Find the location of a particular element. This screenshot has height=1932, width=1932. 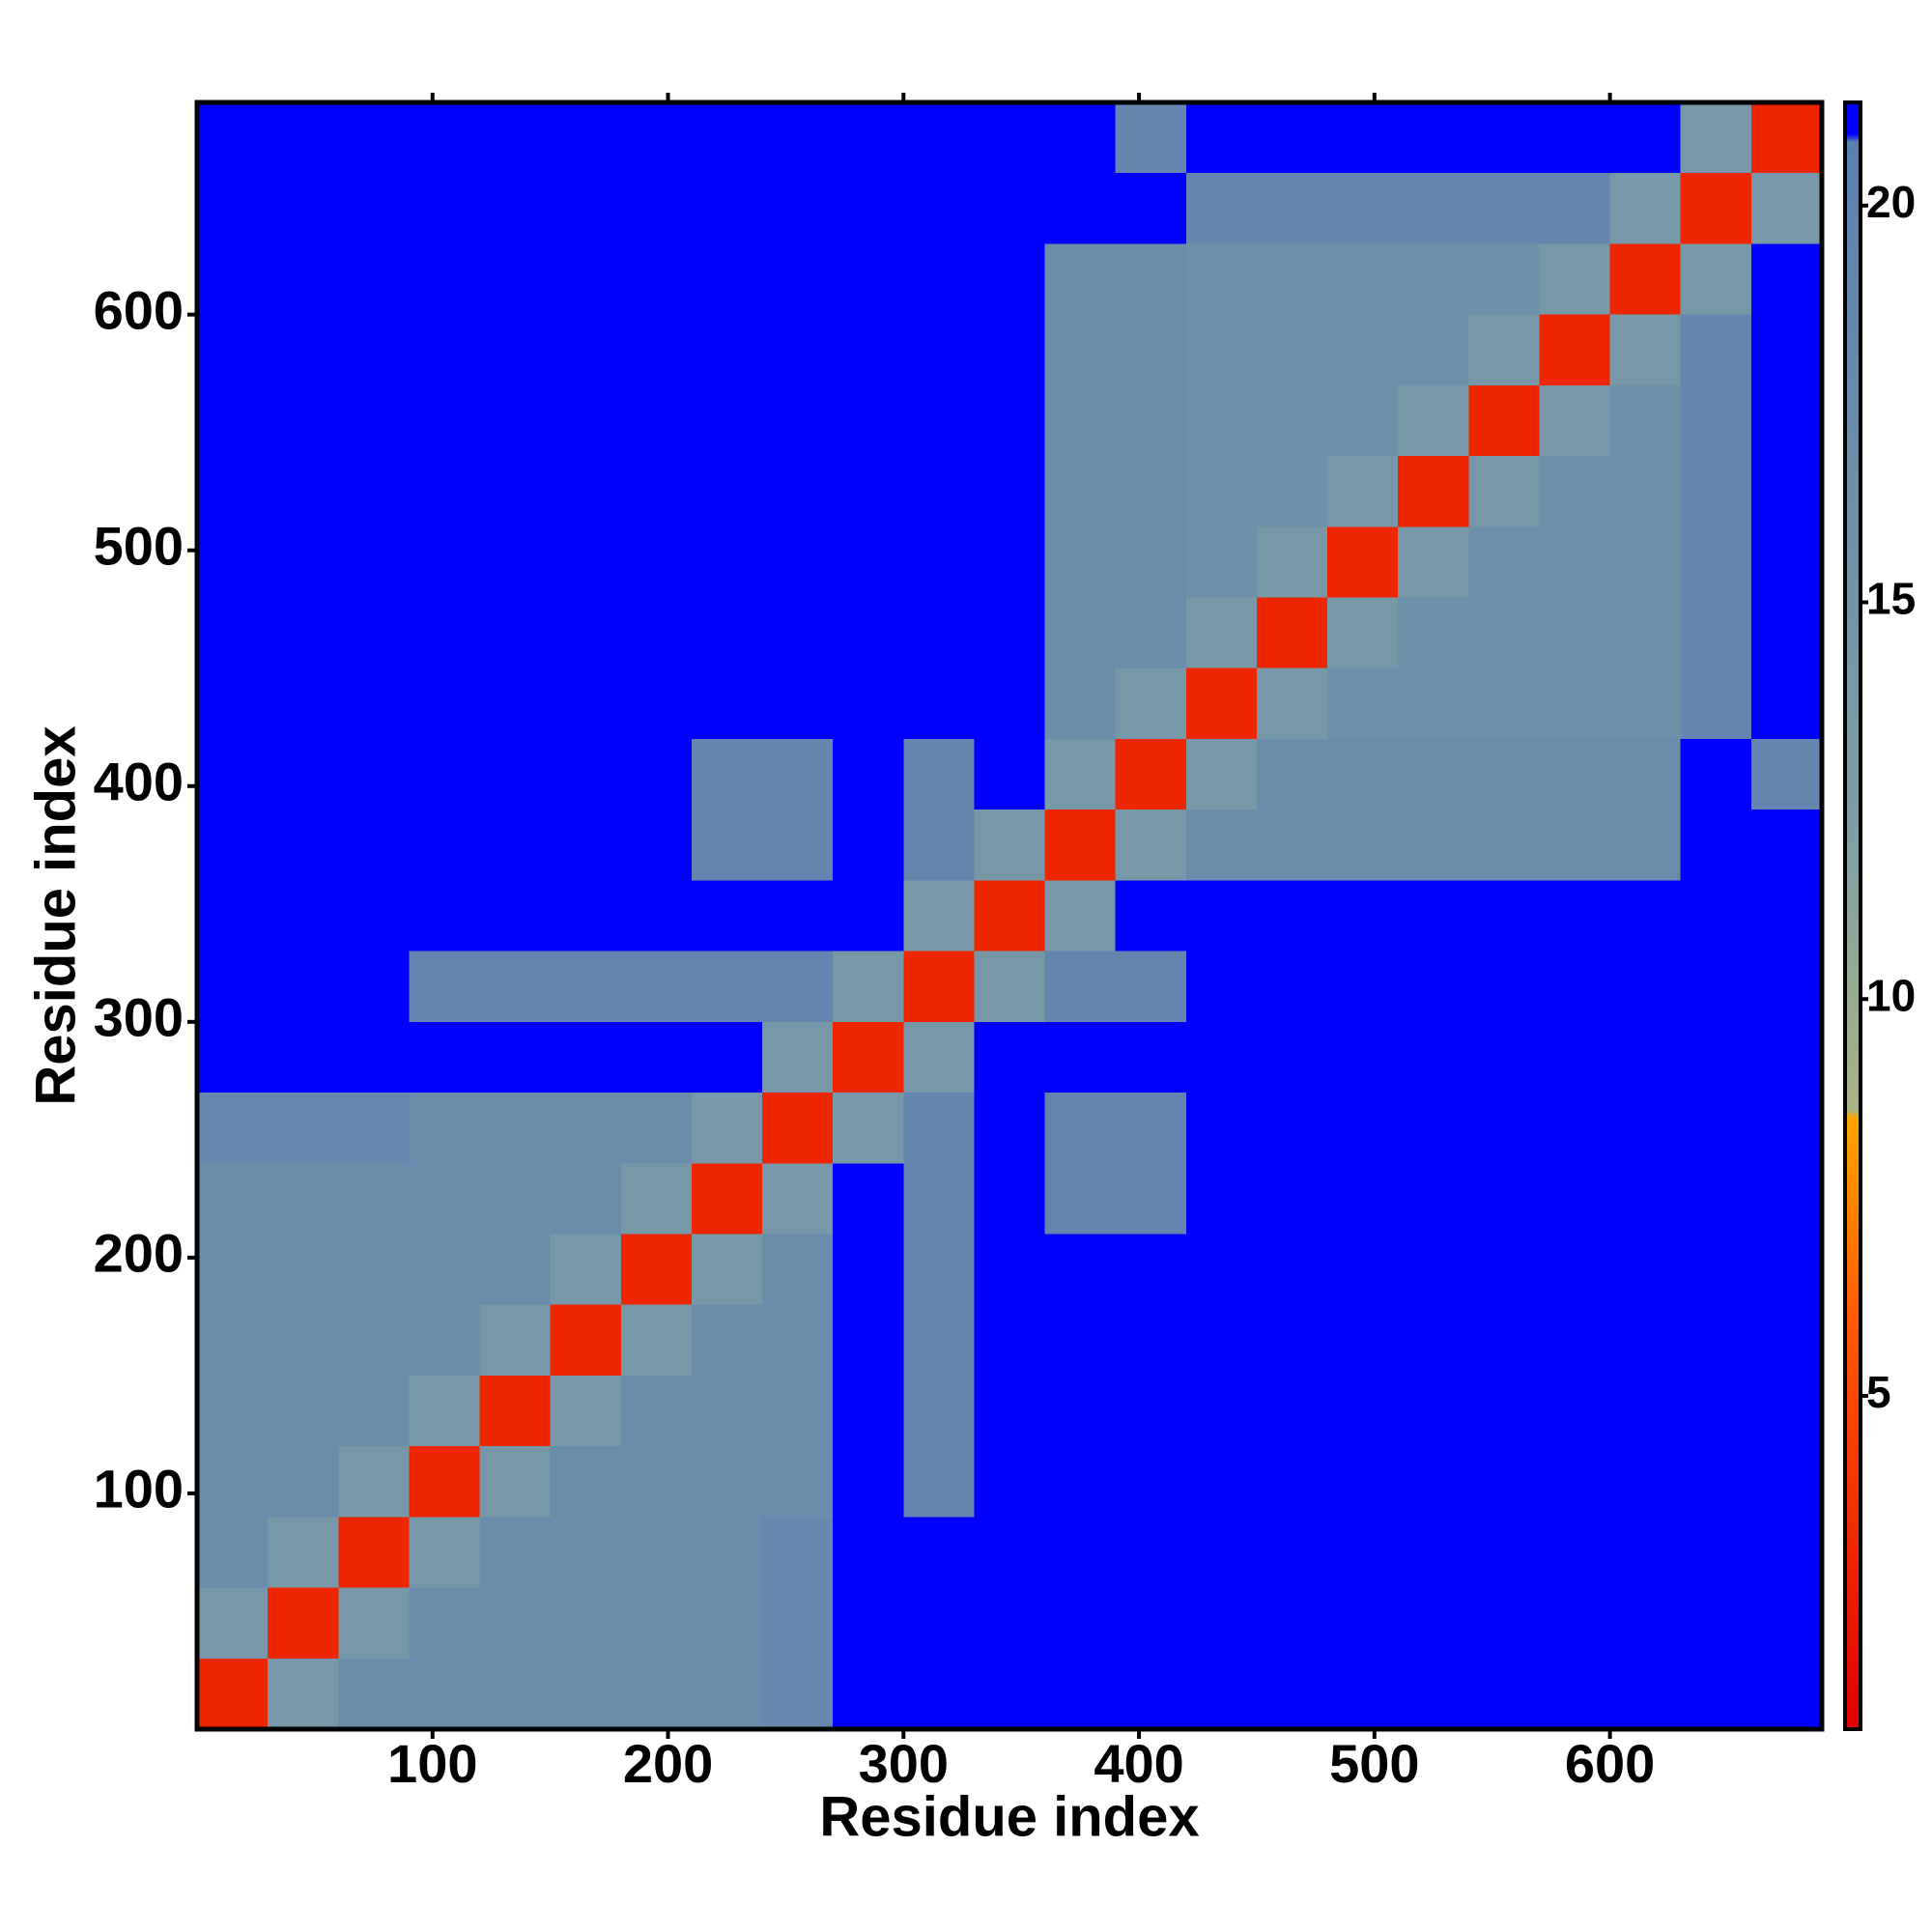

y-tick-label: 500 is located at coordinates (139, 546).